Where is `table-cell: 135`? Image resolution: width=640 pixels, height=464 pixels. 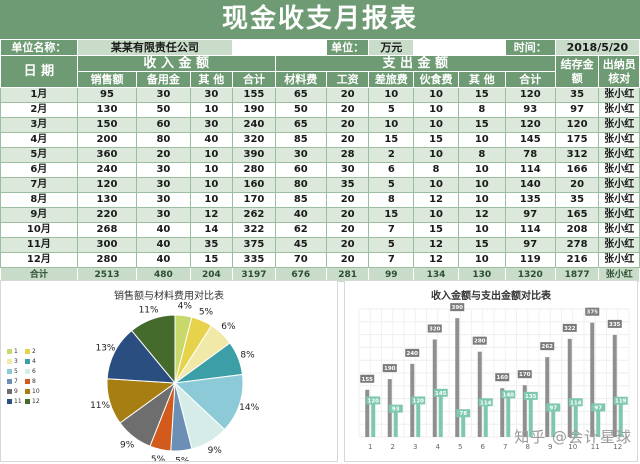 table-cell: 135 is located at coordinates (530, 200).